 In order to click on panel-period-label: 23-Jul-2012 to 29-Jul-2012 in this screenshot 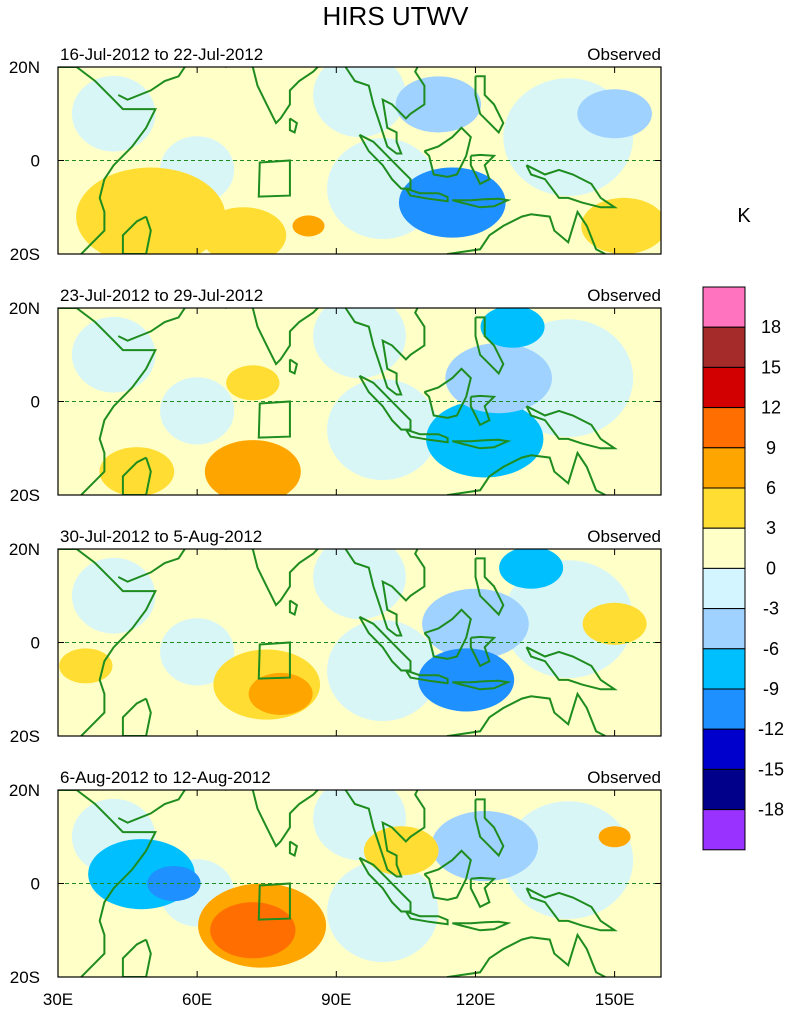, I will do `click(161, 295)`.